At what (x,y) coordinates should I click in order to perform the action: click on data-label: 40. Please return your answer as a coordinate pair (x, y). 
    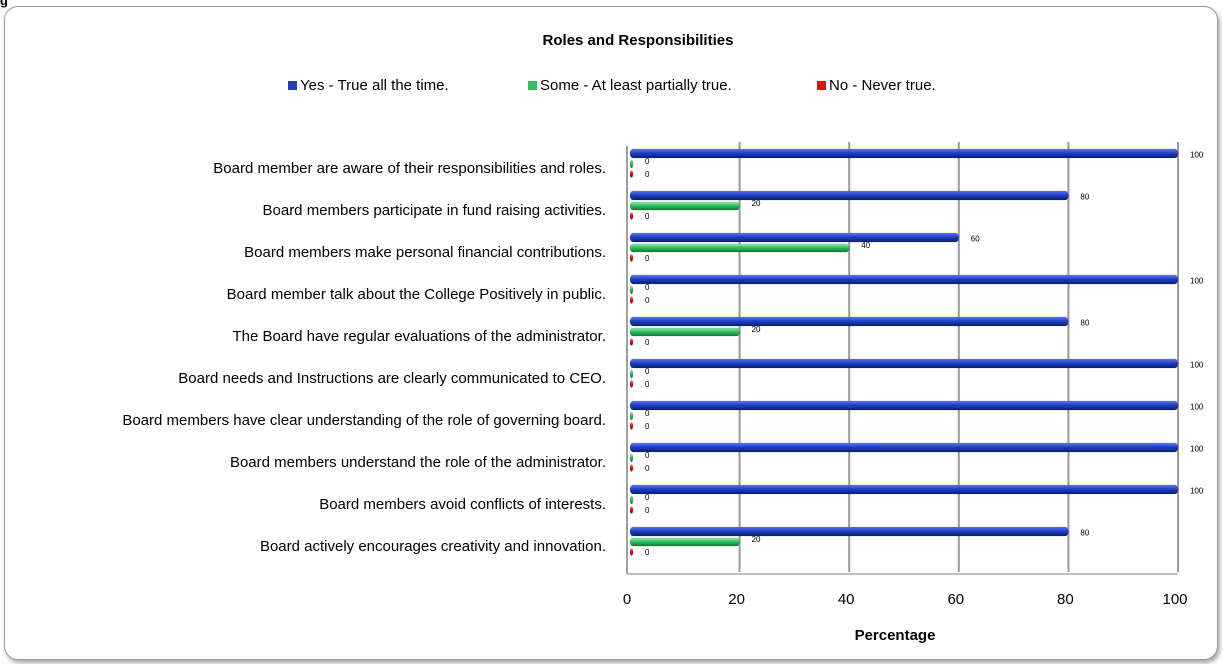
    Looking at the image, I should click on (865, 245).